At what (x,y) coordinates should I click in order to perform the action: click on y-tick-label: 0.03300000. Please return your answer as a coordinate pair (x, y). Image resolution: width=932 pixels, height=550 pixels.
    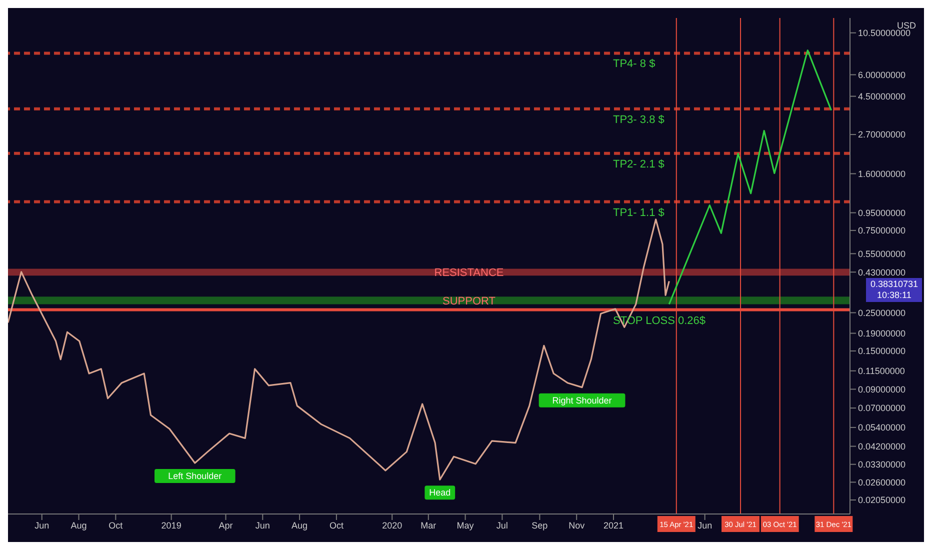
    Looking at the image, I should click on (882, 465).